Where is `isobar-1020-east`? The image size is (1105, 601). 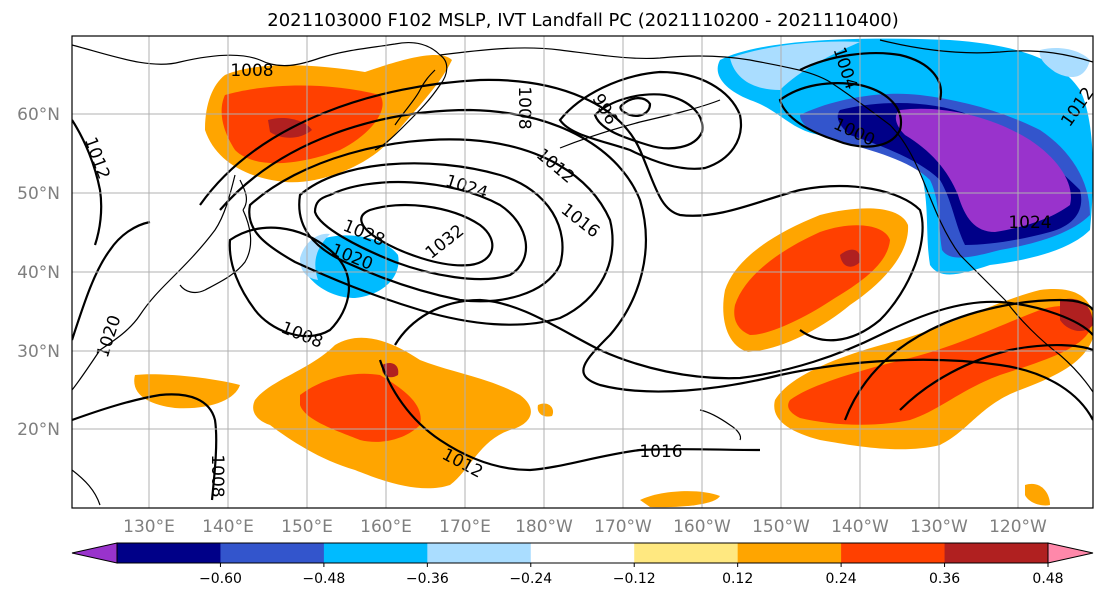
isobar-1020-east is located at coordinates (968, 359).